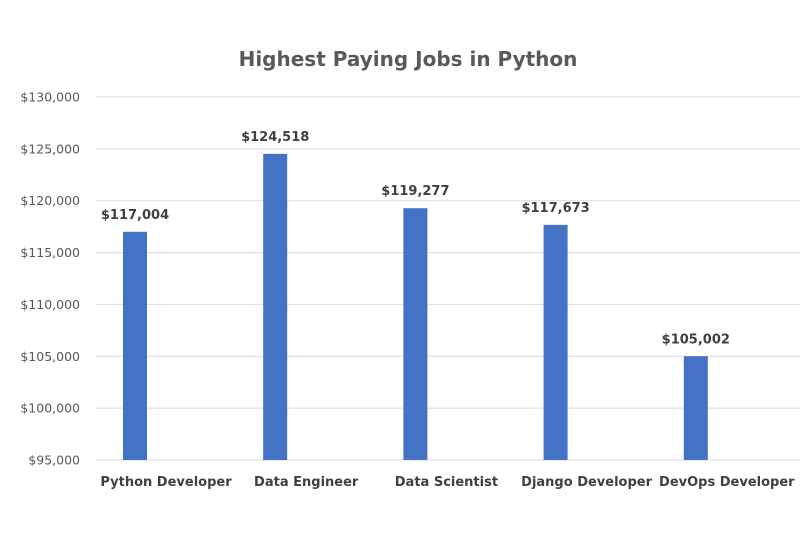 Image resolution: width=800 pixels, height=533 pixels. Describe the element at coordinates (50, 252) in the screenshot. I see `y-tick-label: $115,000` at that location.